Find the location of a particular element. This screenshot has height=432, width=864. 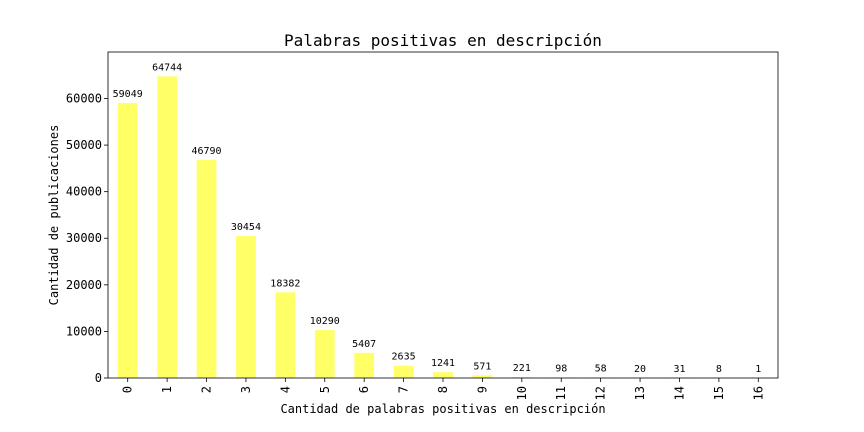

data-label: 221 is located at coordinates (522, 368).